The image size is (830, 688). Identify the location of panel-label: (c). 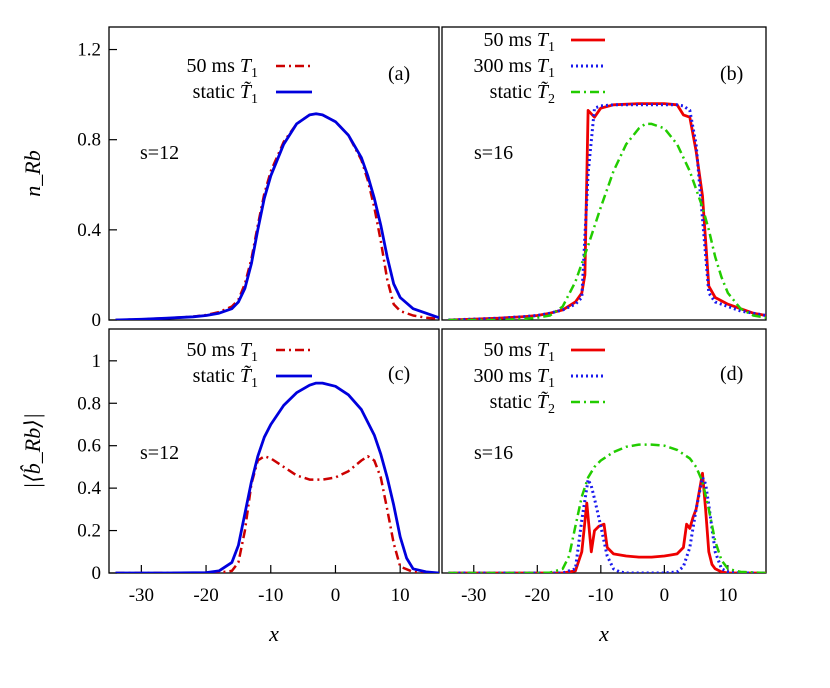
(399, 374).